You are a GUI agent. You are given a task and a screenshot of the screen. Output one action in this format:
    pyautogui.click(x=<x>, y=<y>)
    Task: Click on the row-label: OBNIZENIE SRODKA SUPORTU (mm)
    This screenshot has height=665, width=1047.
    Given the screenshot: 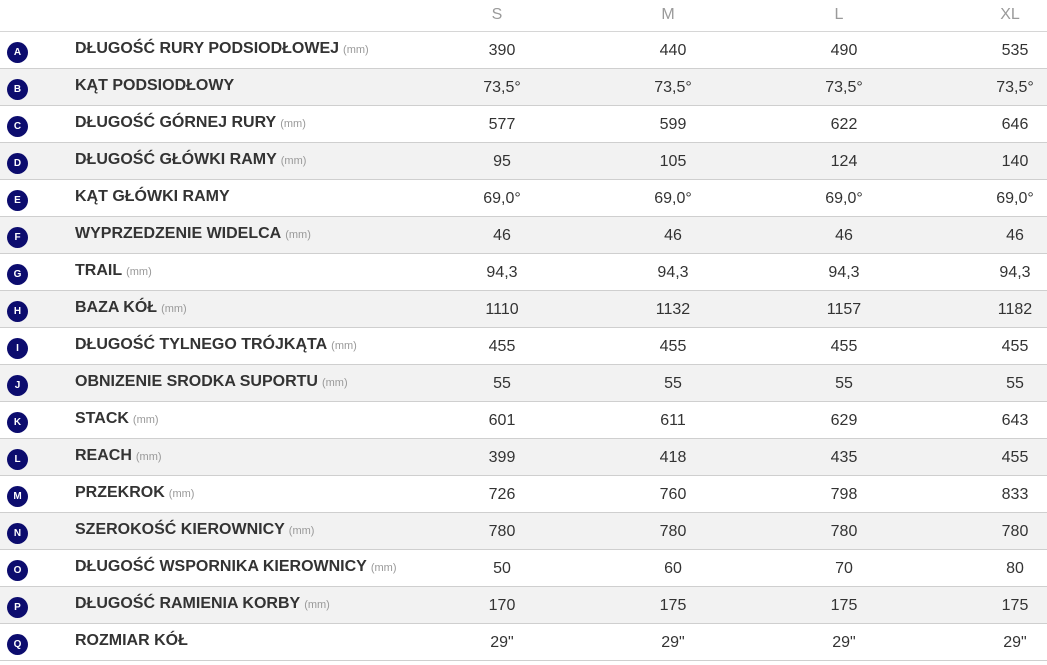 What is the action you would take?
    pyautogui.click(x=211, y=382)
    